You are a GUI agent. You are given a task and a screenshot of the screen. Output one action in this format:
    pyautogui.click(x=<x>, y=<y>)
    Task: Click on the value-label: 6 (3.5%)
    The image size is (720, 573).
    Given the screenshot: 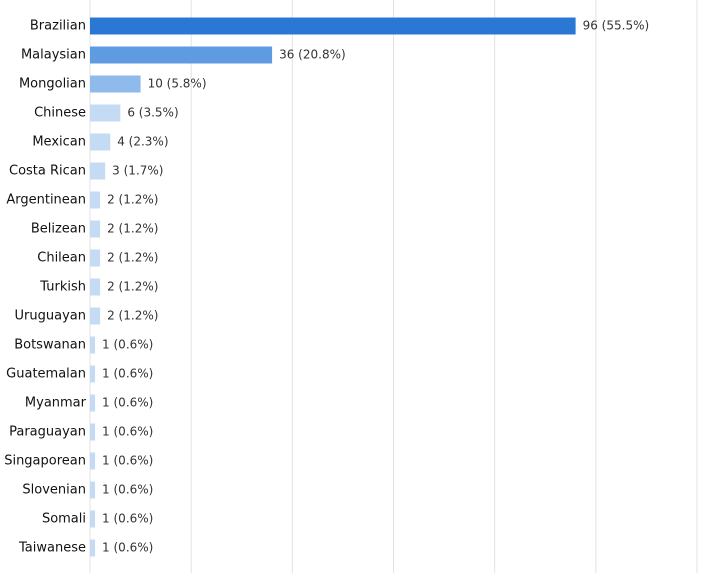 What is the action you would take?
    pyautogui.click(x=152, y=113)
    